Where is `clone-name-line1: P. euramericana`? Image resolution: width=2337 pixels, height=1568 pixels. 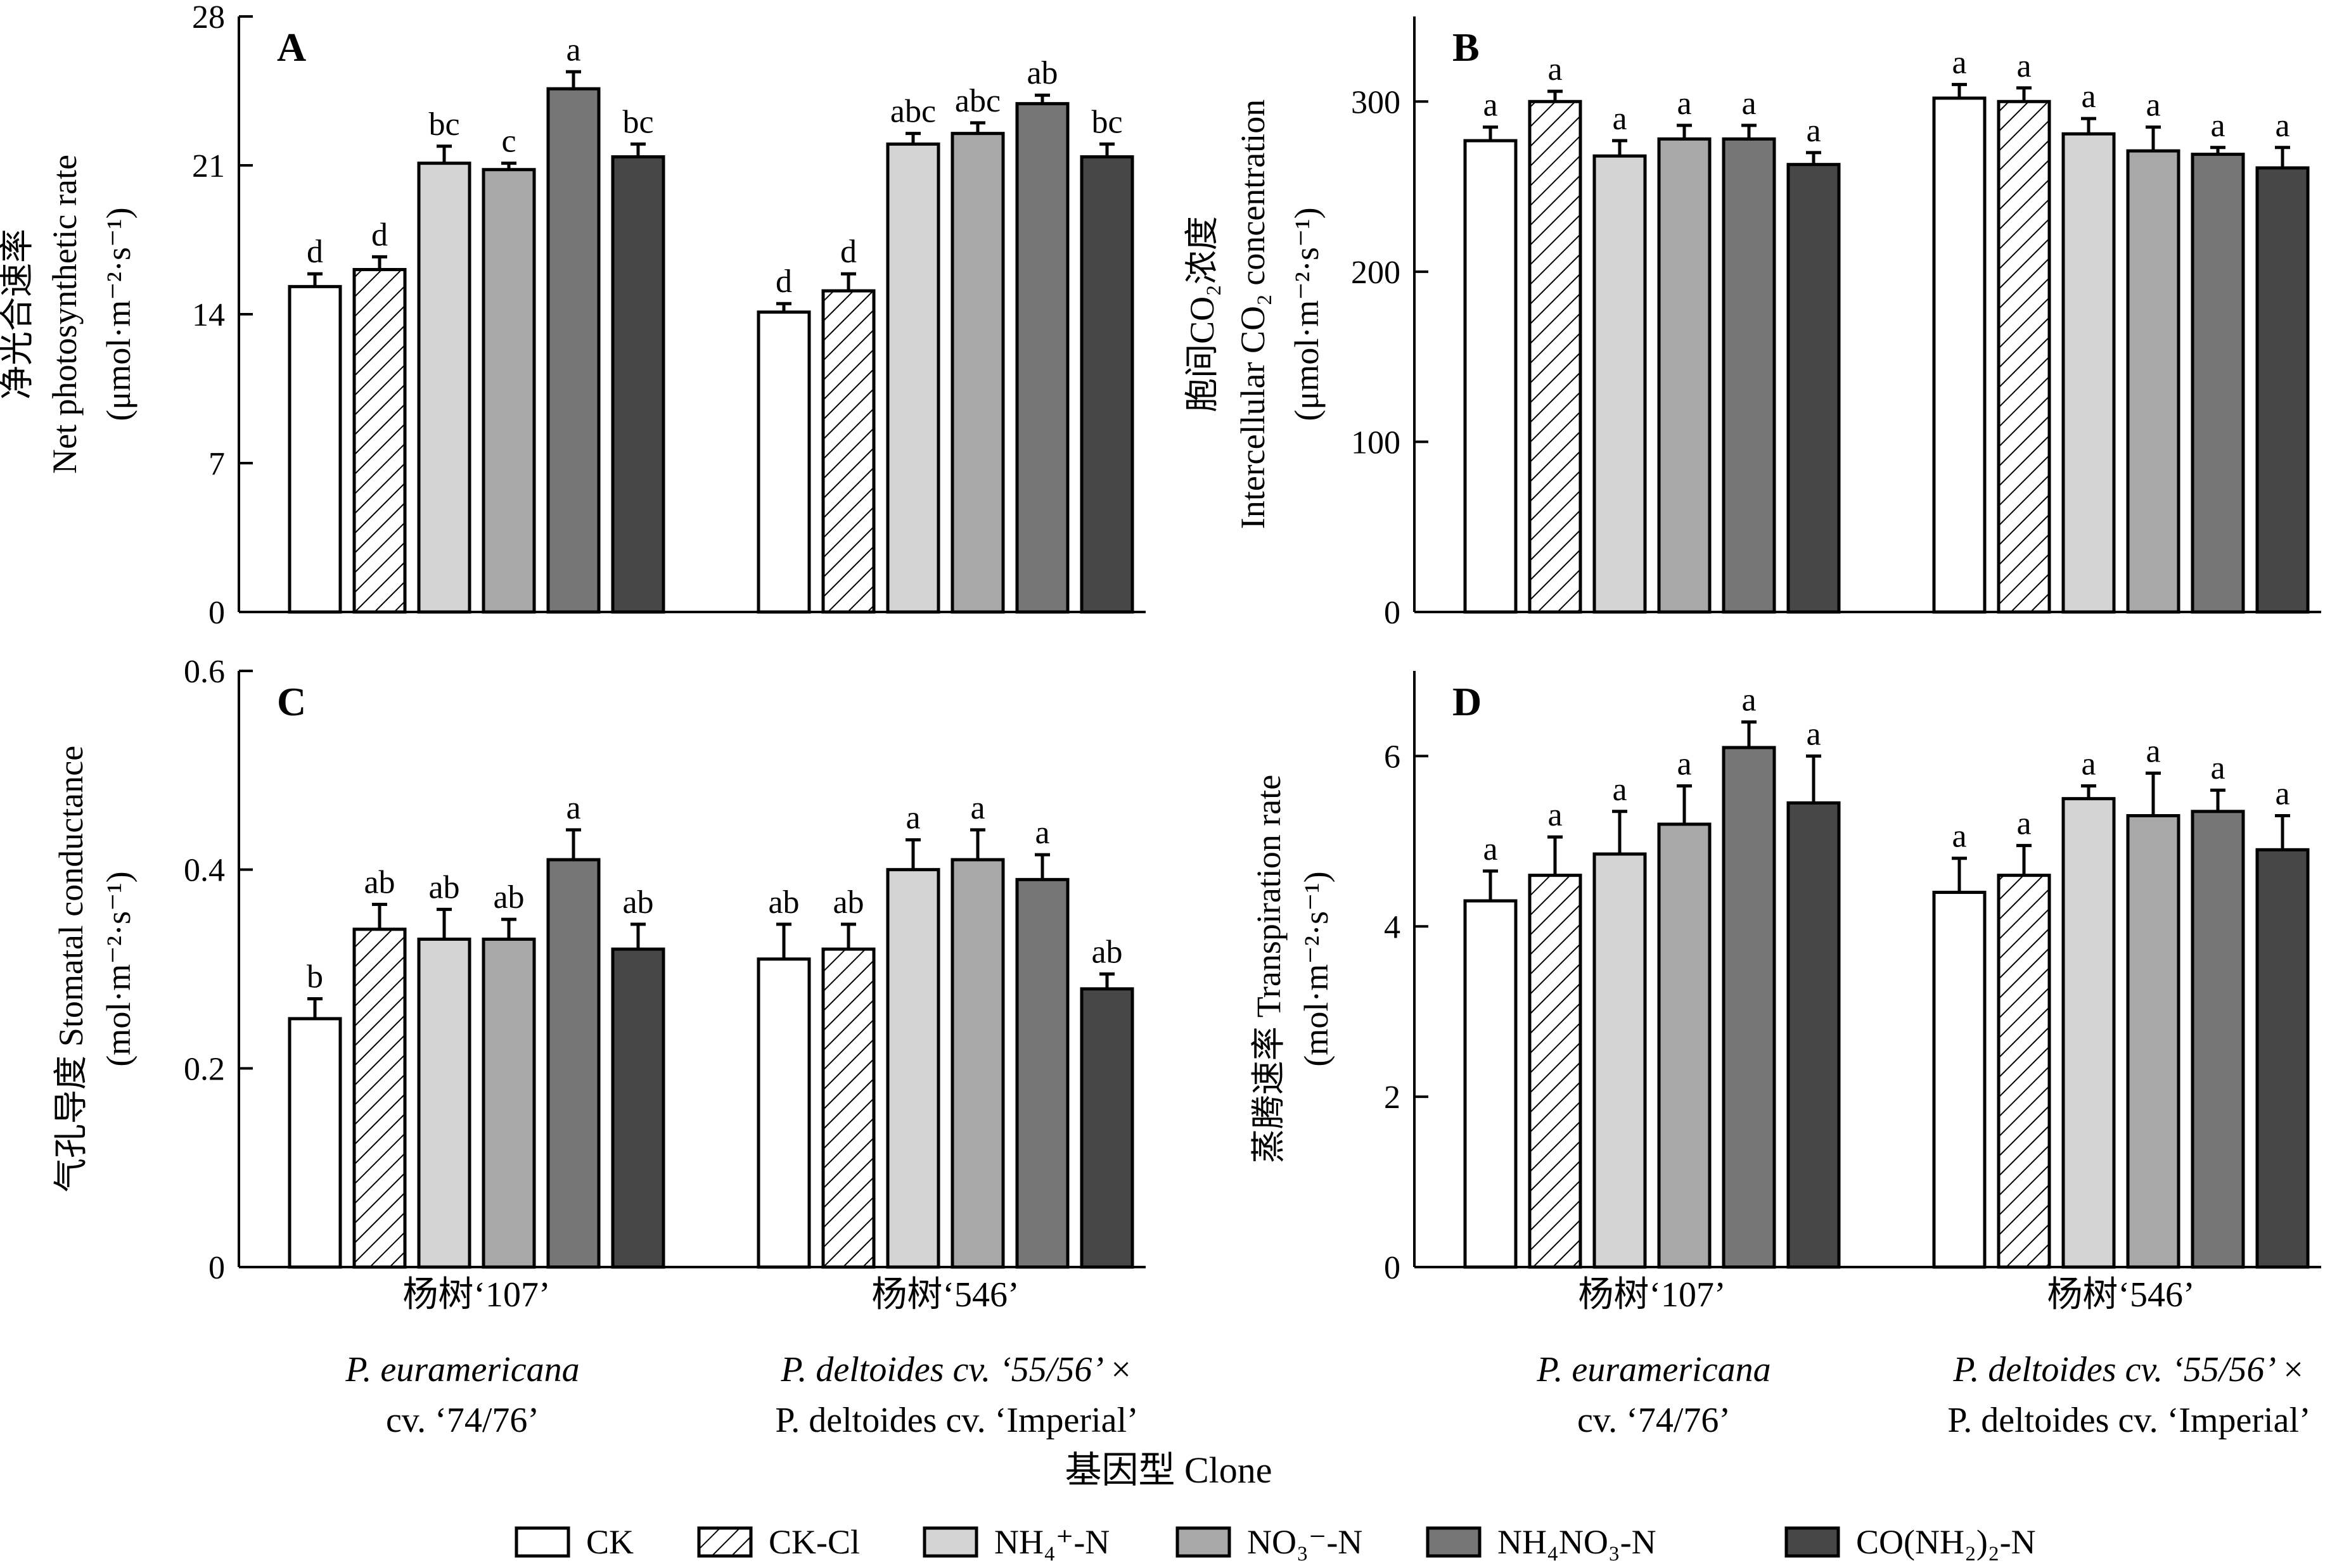 clone-name-line1: P. euramericana is located at coordinates (462, 1369).